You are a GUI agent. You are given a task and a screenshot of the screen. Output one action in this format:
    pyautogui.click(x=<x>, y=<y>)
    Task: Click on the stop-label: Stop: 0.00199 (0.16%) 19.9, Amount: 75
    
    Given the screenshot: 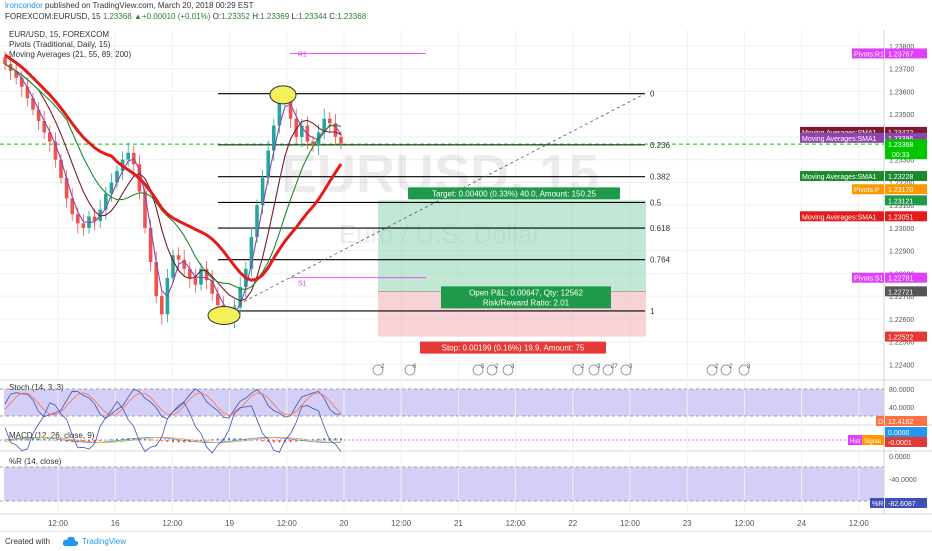 What is the action you would take?
    pyautogui.click(x=513, y=348)
    